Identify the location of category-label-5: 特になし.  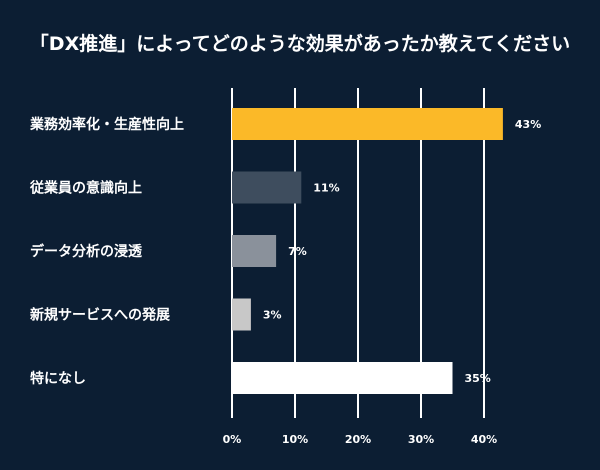
(58, 378).